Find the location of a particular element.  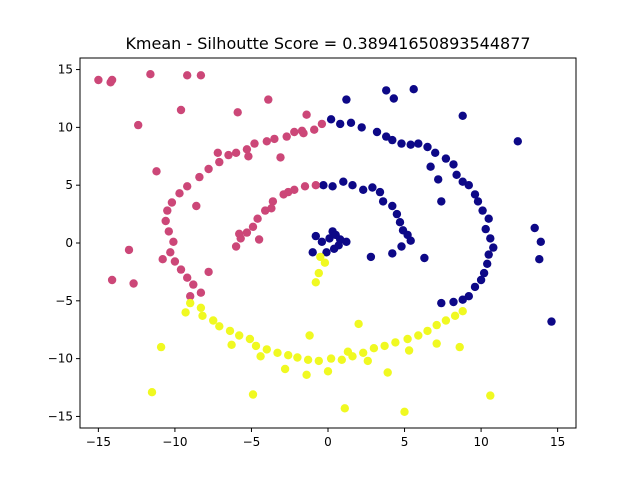

x-tick-label: 15 is located at coordinates (557, 442).